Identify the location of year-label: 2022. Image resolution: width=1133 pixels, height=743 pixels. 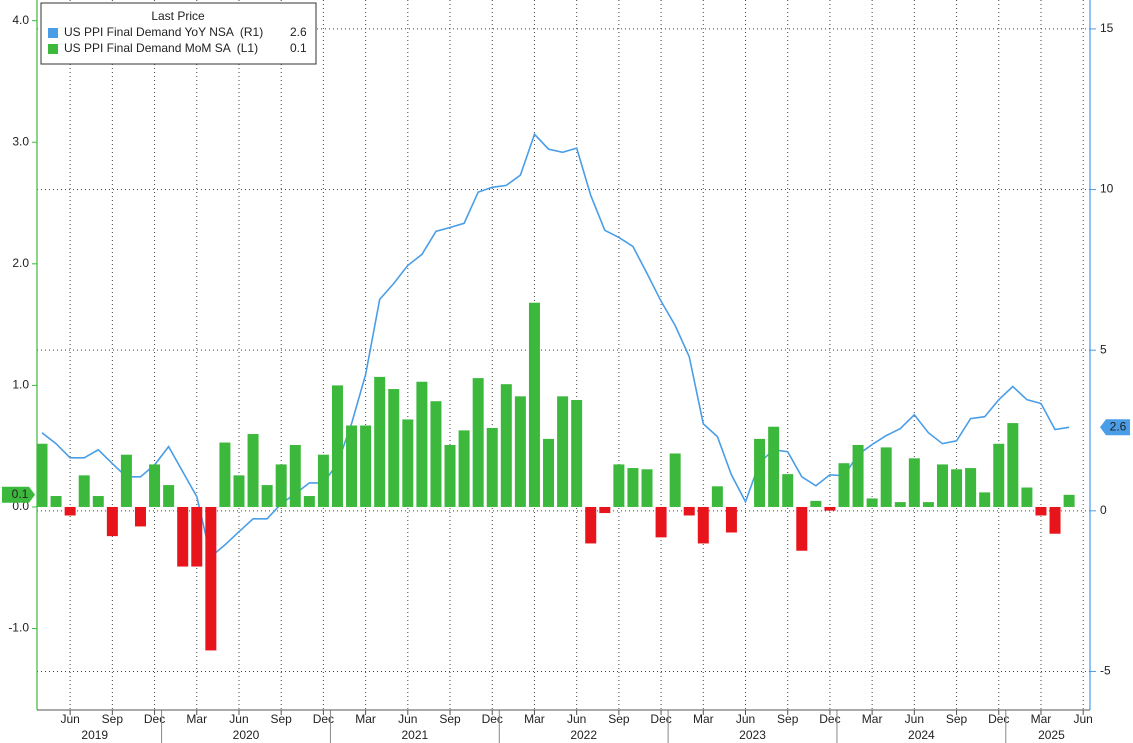
(583, 735).